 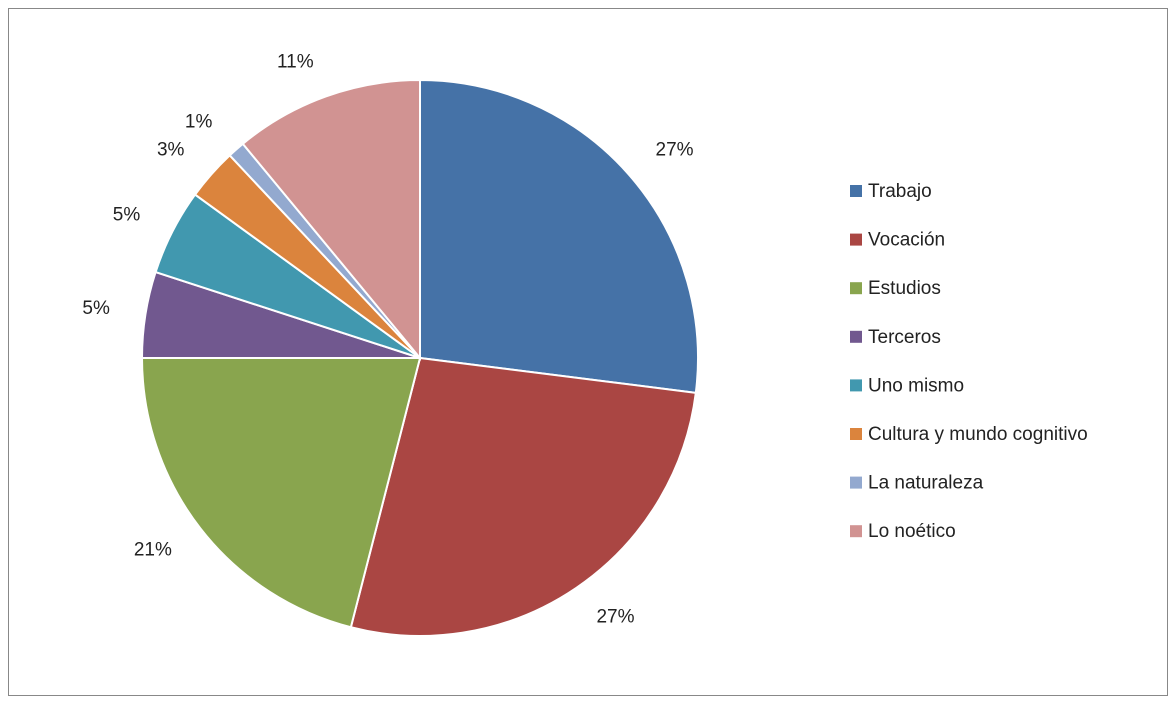 I want to click on data-label: 3%, so click(x=171, y=149).